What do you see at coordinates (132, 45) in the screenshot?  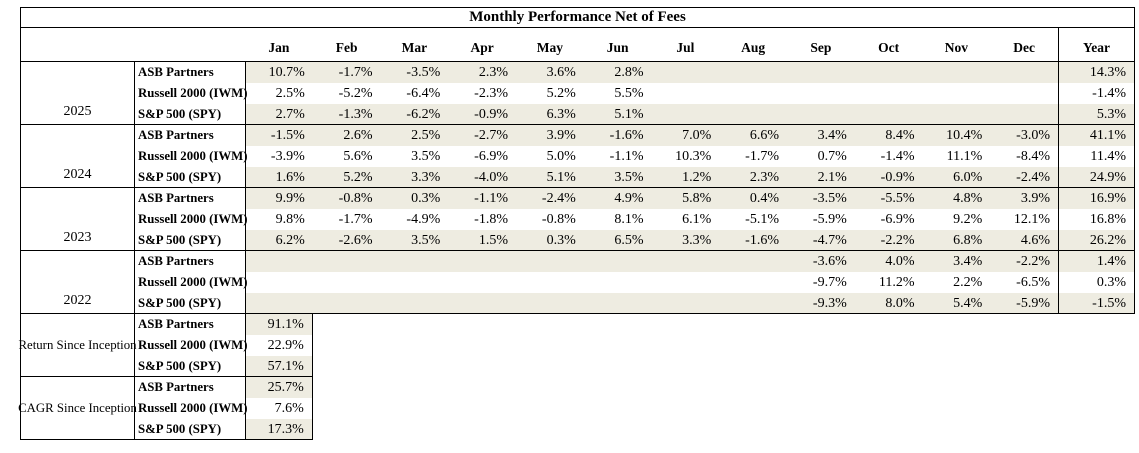 I see `header-spacer` at bounding box center [132, 45].